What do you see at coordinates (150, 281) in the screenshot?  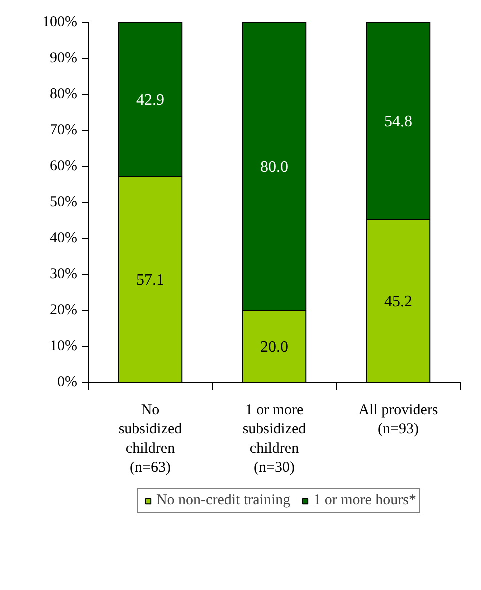 I see `data-label: 57.1` at bounding box center [150, 281].